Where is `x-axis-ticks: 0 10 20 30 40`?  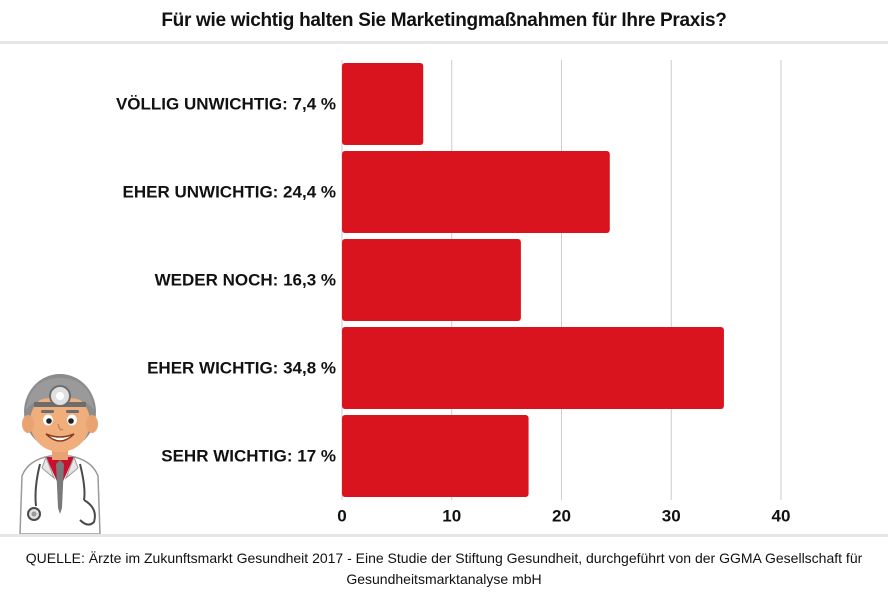
x-axis-ticks: 0 10 20 30 40 is located at coordinates (563, 516).